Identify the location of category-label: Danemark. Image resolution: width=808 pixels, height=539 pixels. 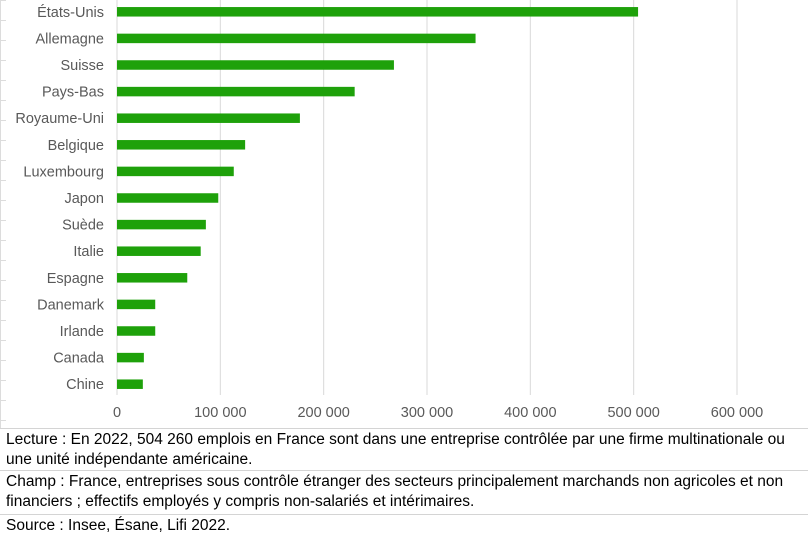
(71, 305).